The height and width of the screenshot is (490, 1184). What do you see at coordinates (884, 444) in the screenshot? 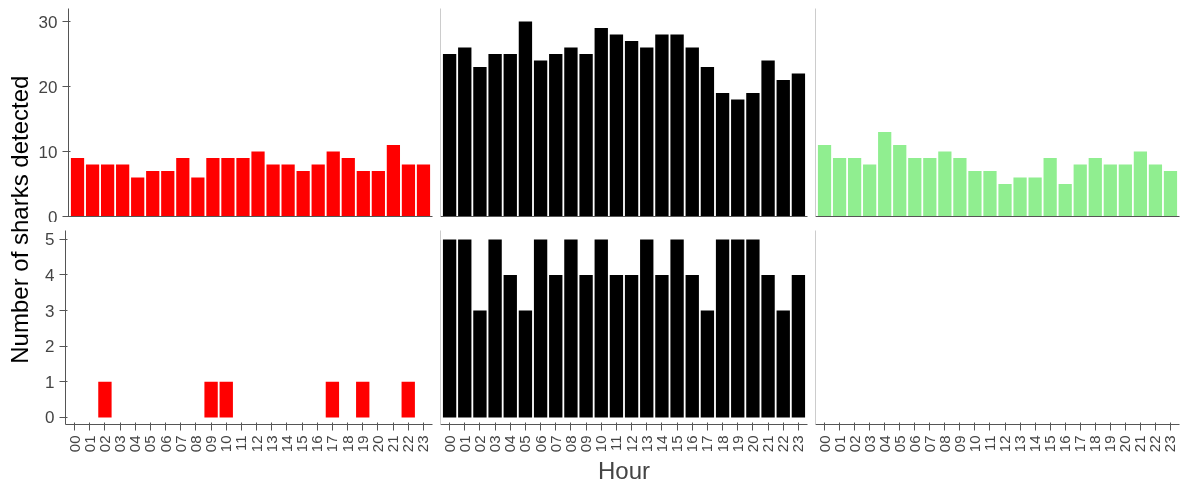
I see `x-tick-label: 04` at bounding box center [884, 444].